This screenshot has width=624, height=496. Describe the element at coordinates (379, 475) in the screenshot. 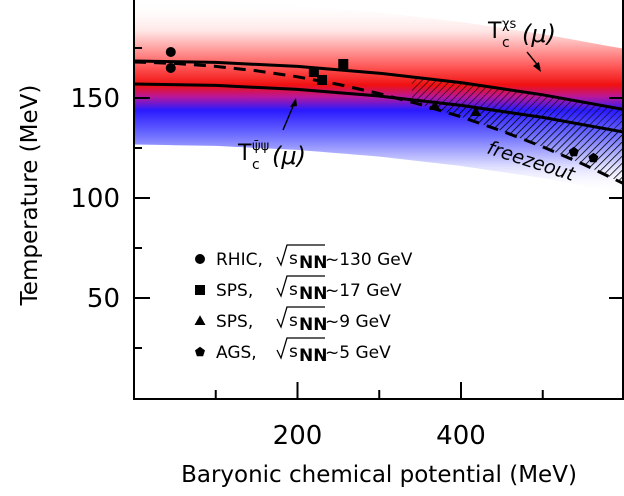

I see `x-axis-title: Baryonic chemical potential (MeV)` at that location.